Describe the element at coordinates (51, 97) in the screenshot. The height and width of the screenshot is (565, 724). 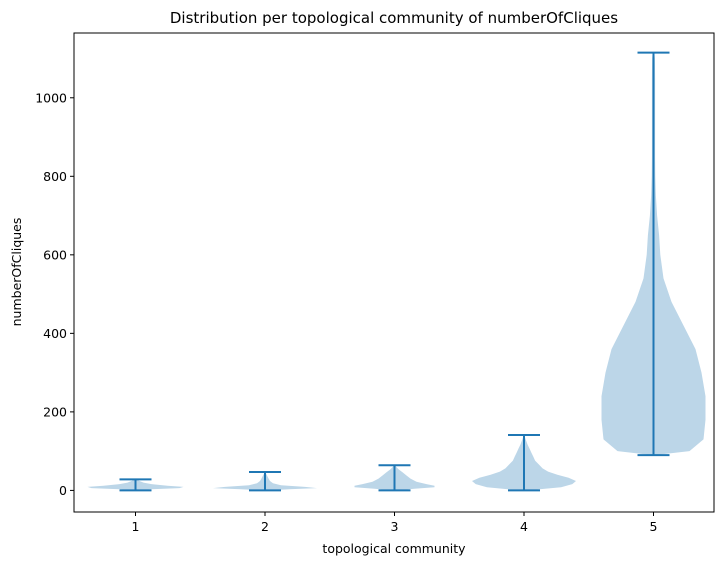
I see `y-tick-label: 1000` at that location.